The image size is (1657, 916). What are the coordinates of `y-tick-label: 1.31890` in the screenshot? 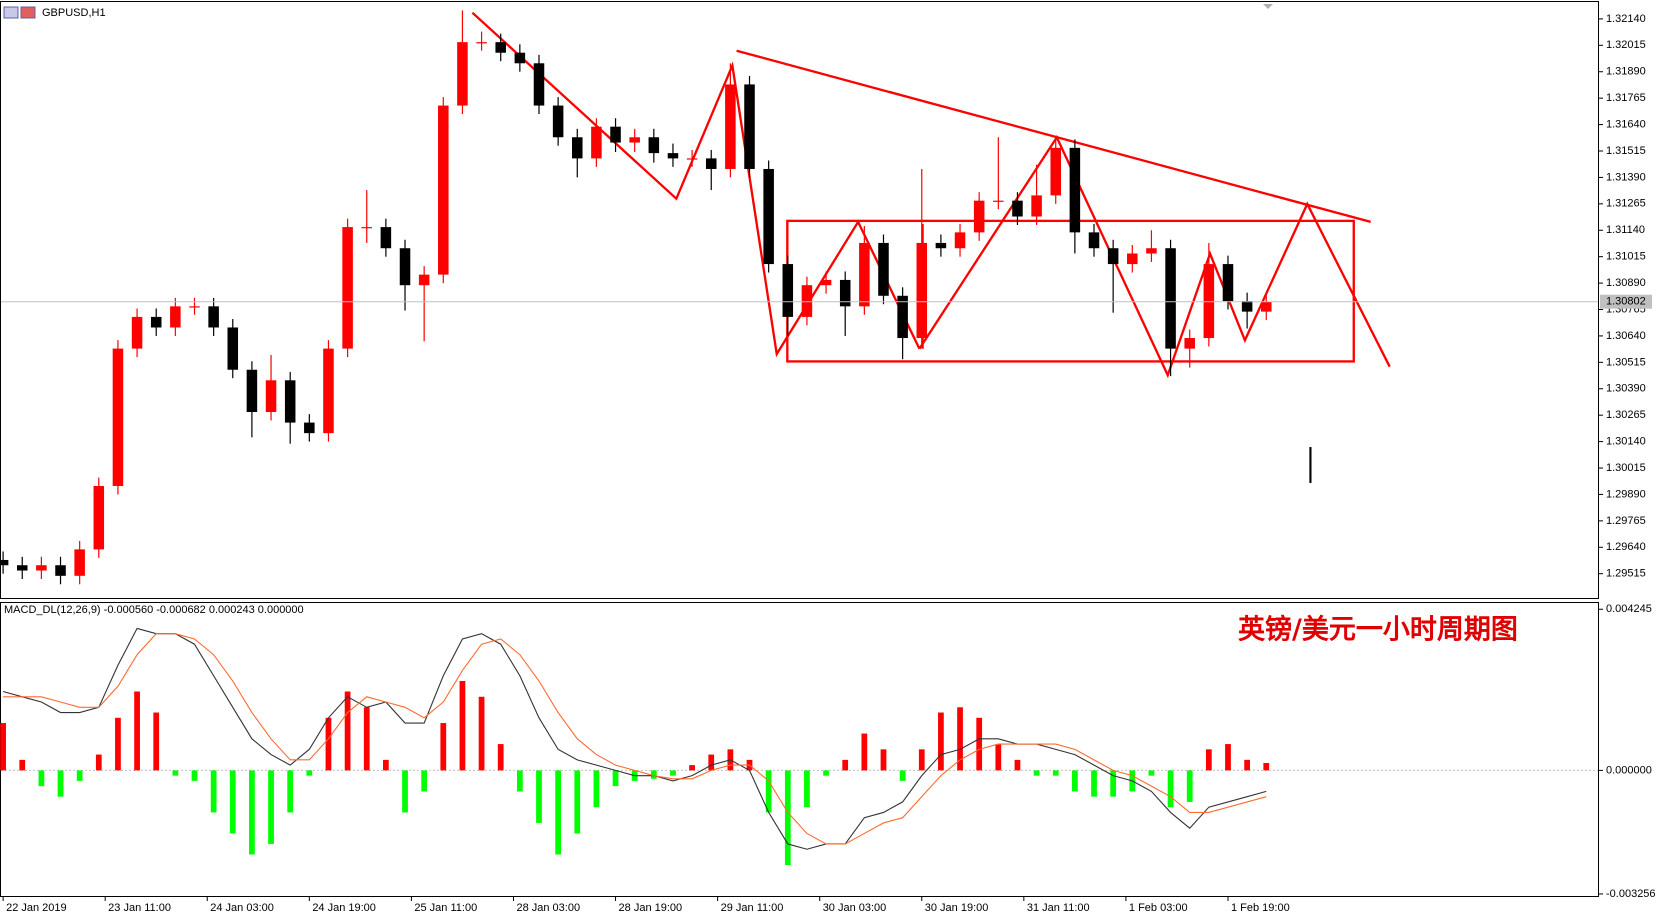 It's located at (1626, 72).